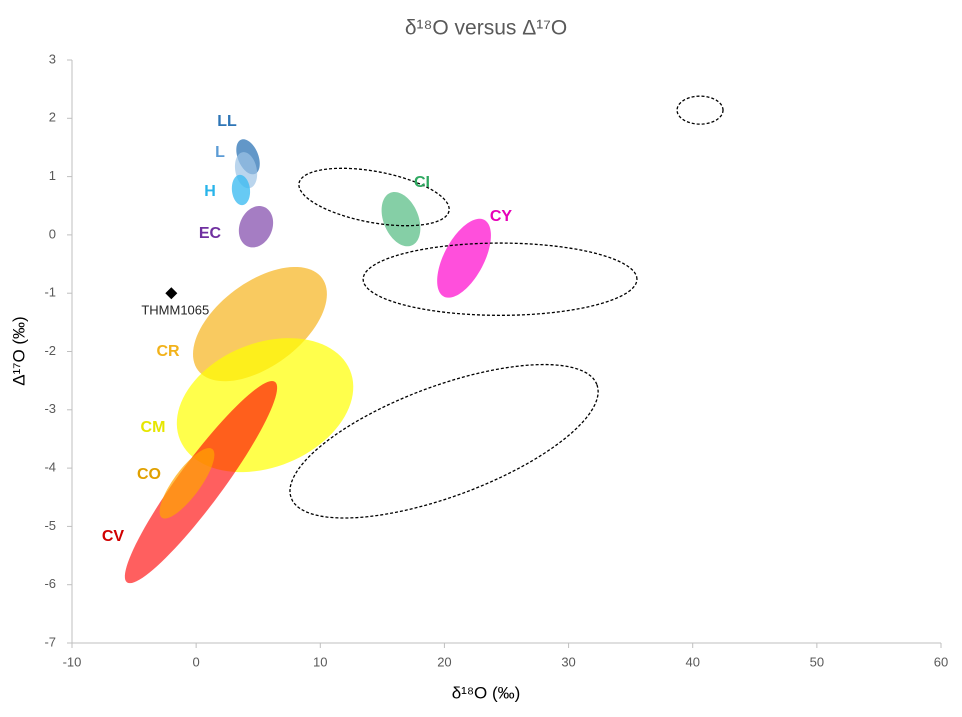 This screenshot has height=717, width=962. Describe the element at coordinates (52, 233) in the screenshot. I see `y-tick-label: 0` at that location.